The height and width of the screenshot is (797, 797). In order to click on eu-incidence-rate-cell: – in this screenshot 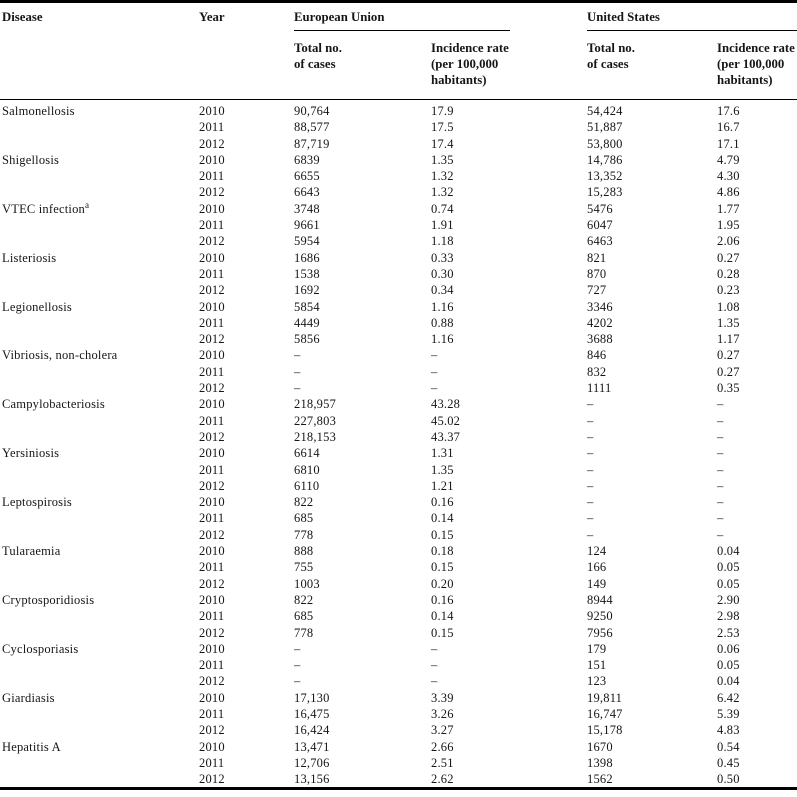, I will do `click(434, 648)`.